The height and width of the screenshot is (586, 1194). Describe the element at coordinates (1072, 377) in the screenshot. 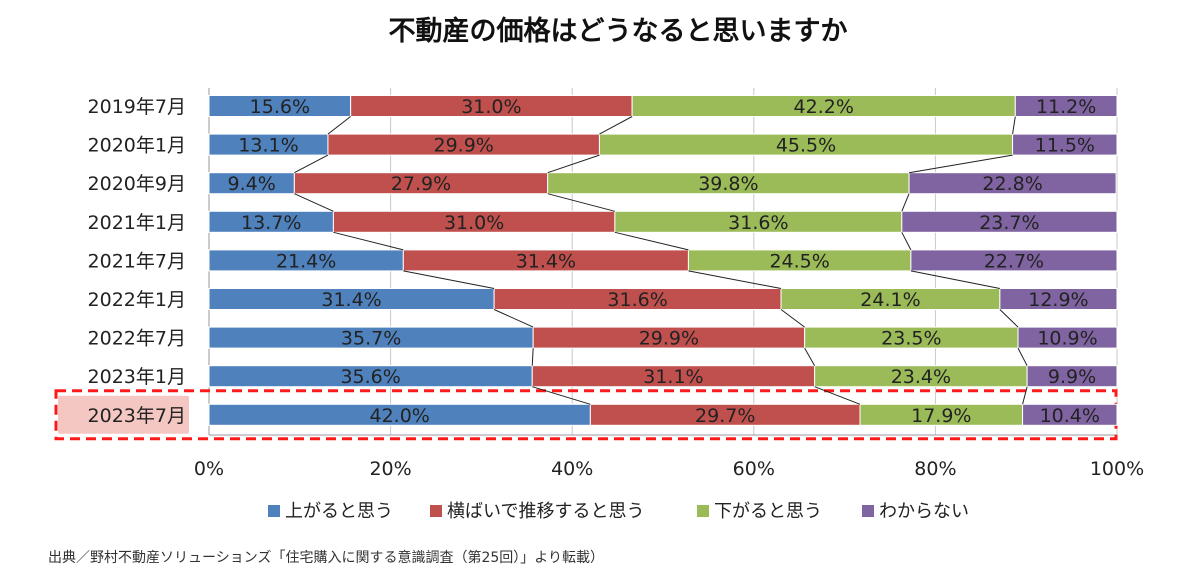

I see `data-label: 9.9%` at that location.